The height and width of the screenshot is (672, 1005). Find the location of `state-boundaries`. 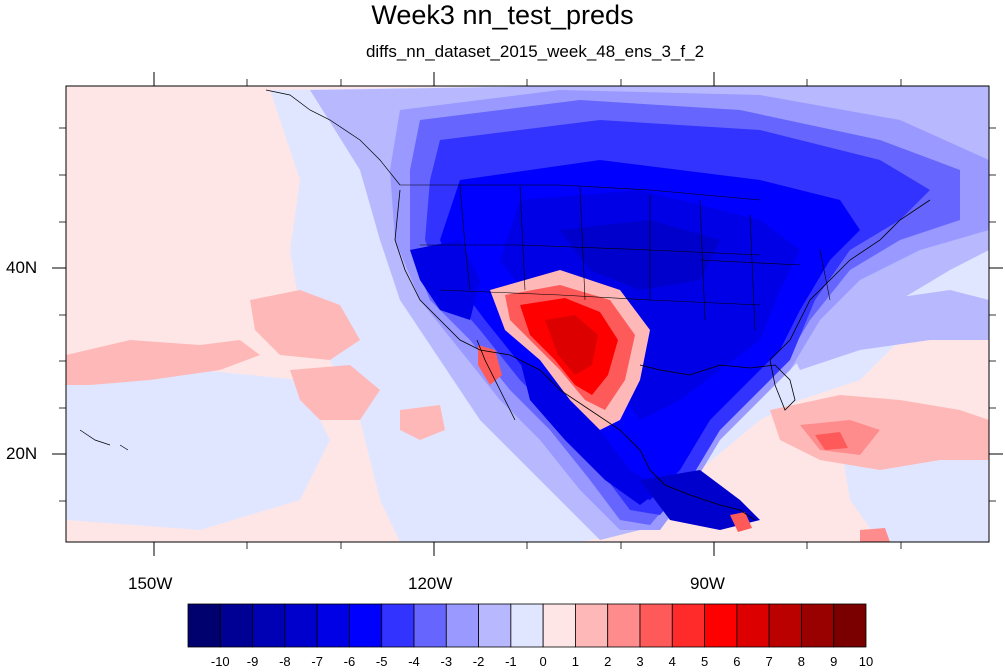

state-boundaries is located at coordinates (615, 257).